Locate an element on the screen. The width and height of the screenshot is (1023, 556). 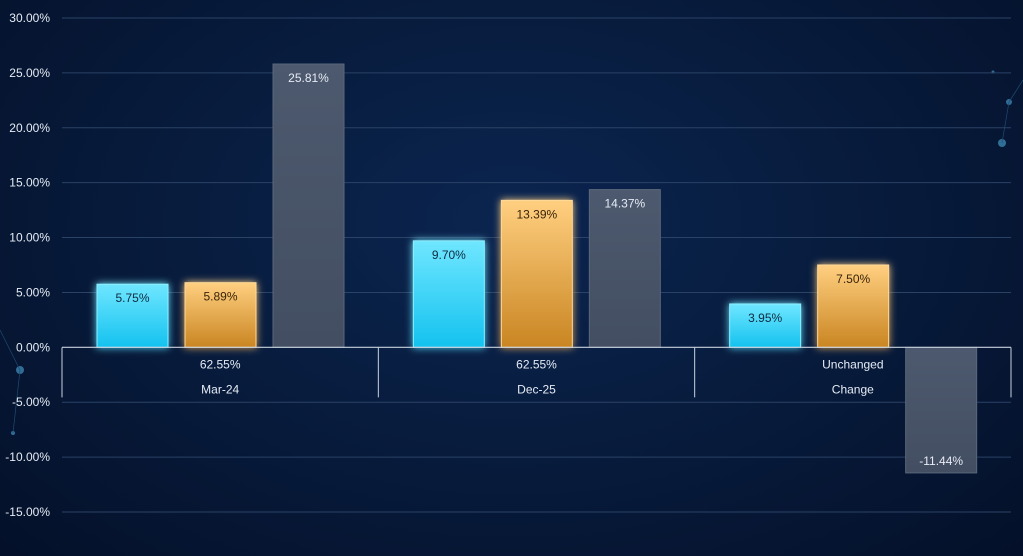
y-tick-label: -5.00% is located at coordinates (31, 402).